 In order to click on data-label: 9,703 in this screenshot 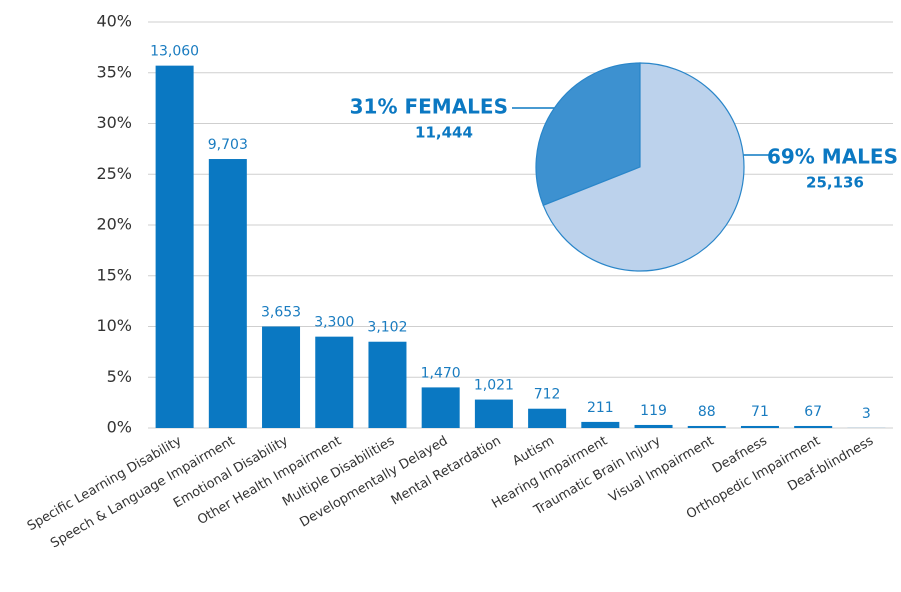, I will do `click(228, 145)`.